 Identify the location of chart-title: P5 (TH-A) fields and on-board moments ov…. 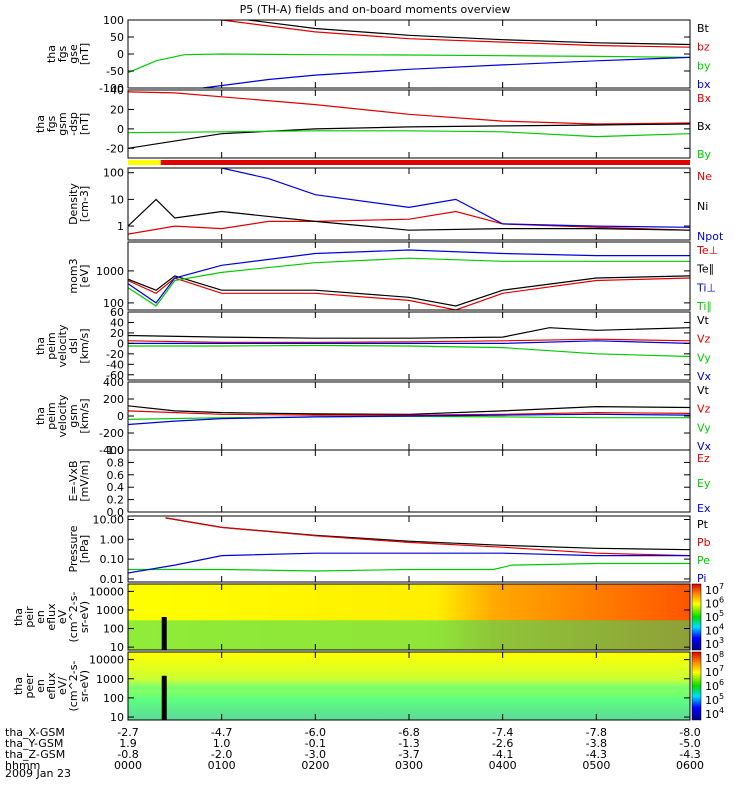
(375, 9).